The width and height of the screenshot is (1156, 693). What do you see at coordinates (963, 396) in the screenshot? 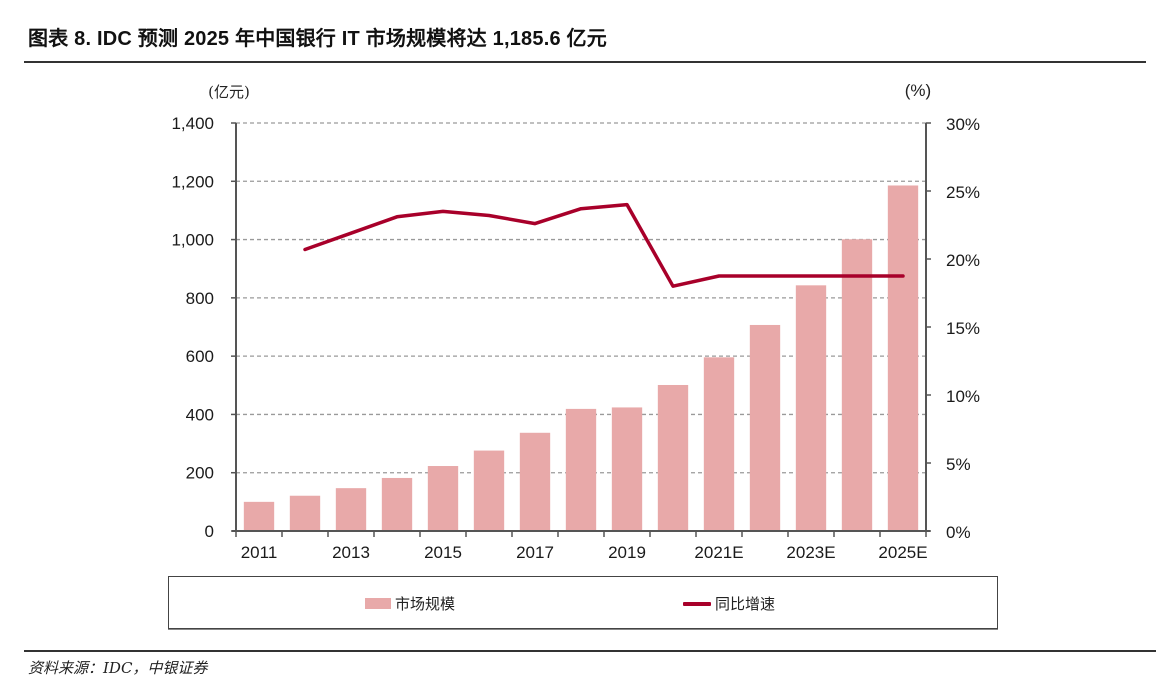
I see `right-tick-label: 10%` at bounding box center [963, 396].